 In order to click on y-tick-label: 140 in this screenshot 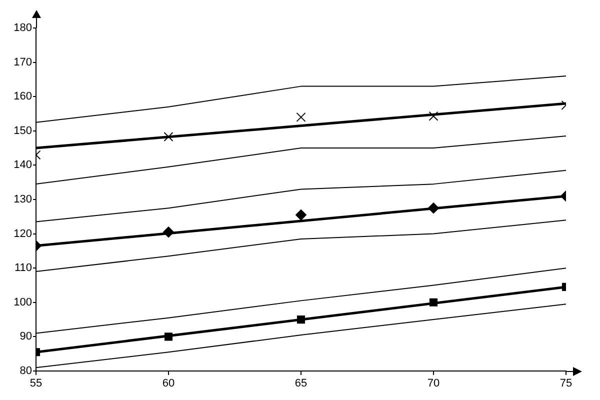, I will do `click(23, 165)`.